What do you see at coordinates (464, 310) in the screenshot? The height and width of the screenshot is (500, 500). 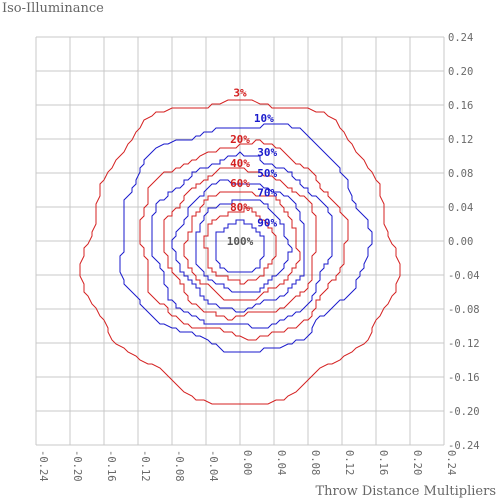 I see `y-tick-label: -0.08` at bounding box center [464, 310].